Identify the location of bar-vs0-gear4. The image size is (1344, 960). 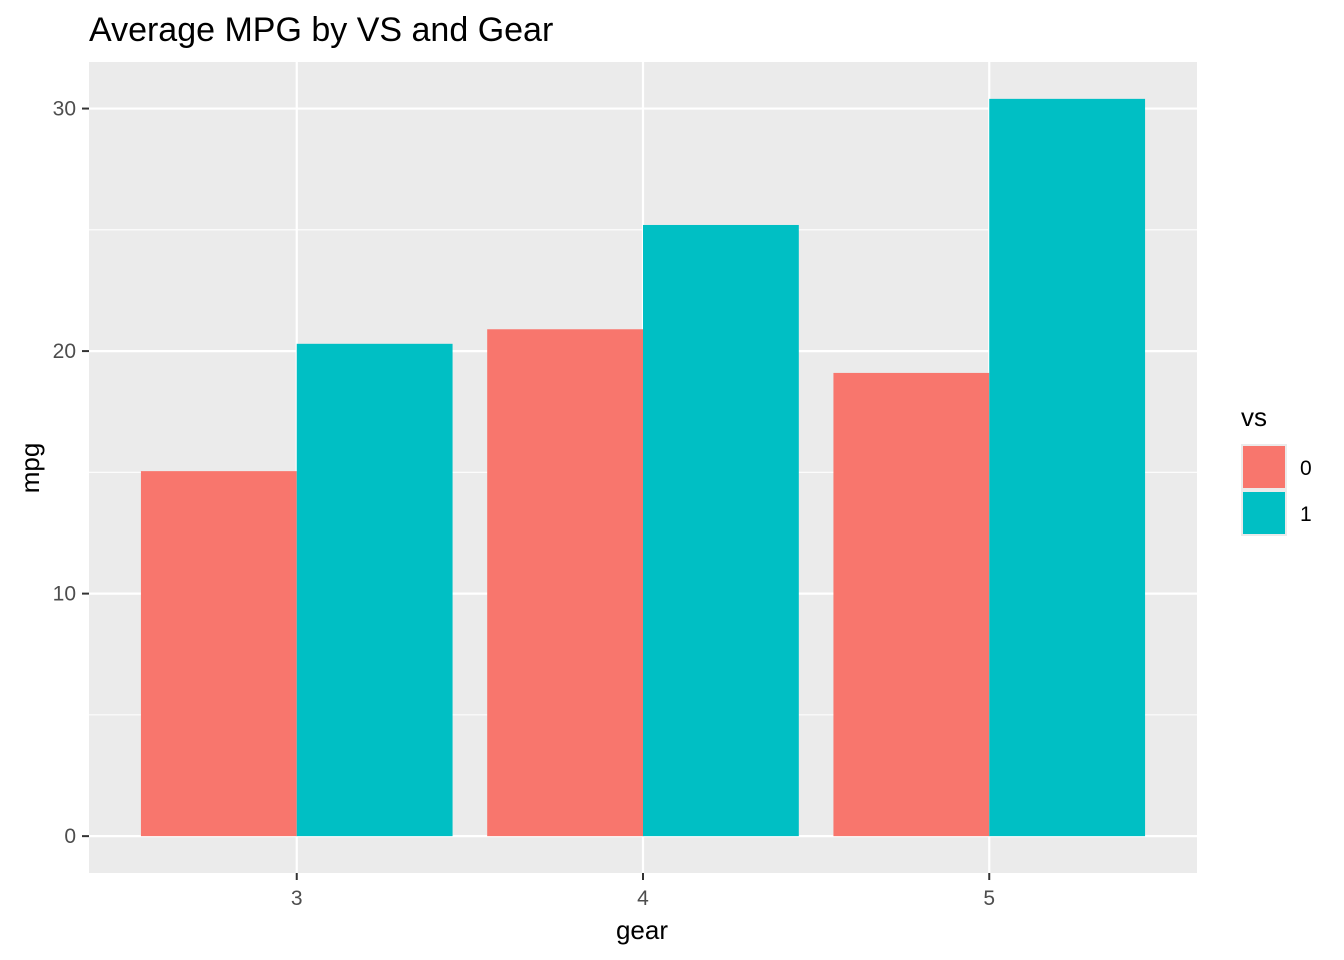
(565, 583).